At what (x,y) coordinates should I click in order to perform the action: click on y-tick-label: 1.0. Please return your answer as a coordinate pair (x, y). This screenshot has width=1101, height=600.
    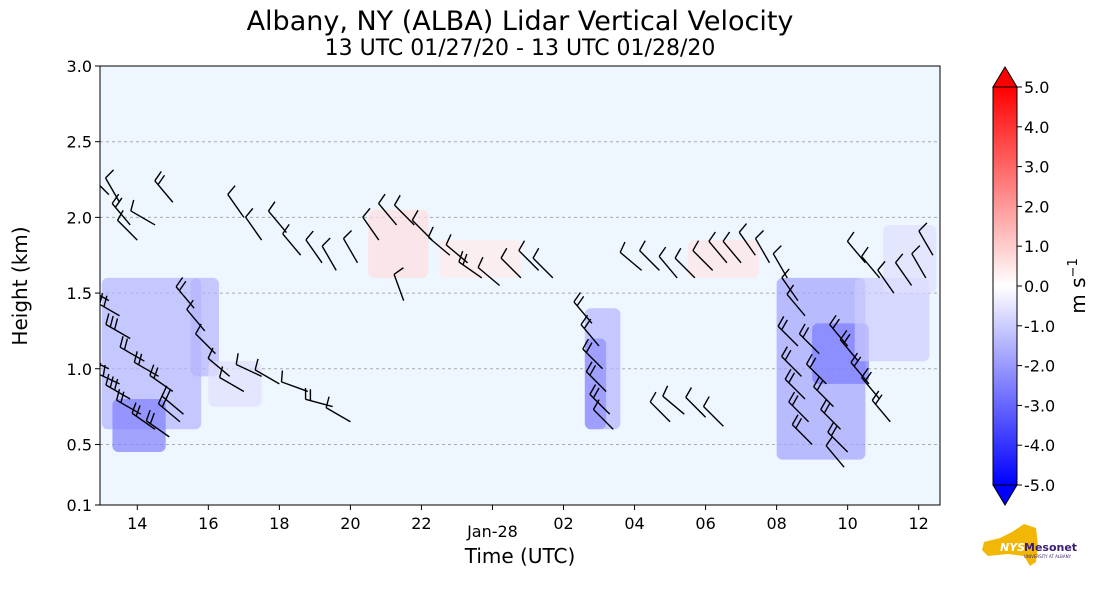
    Looking at the image, I should click on (79, 369).